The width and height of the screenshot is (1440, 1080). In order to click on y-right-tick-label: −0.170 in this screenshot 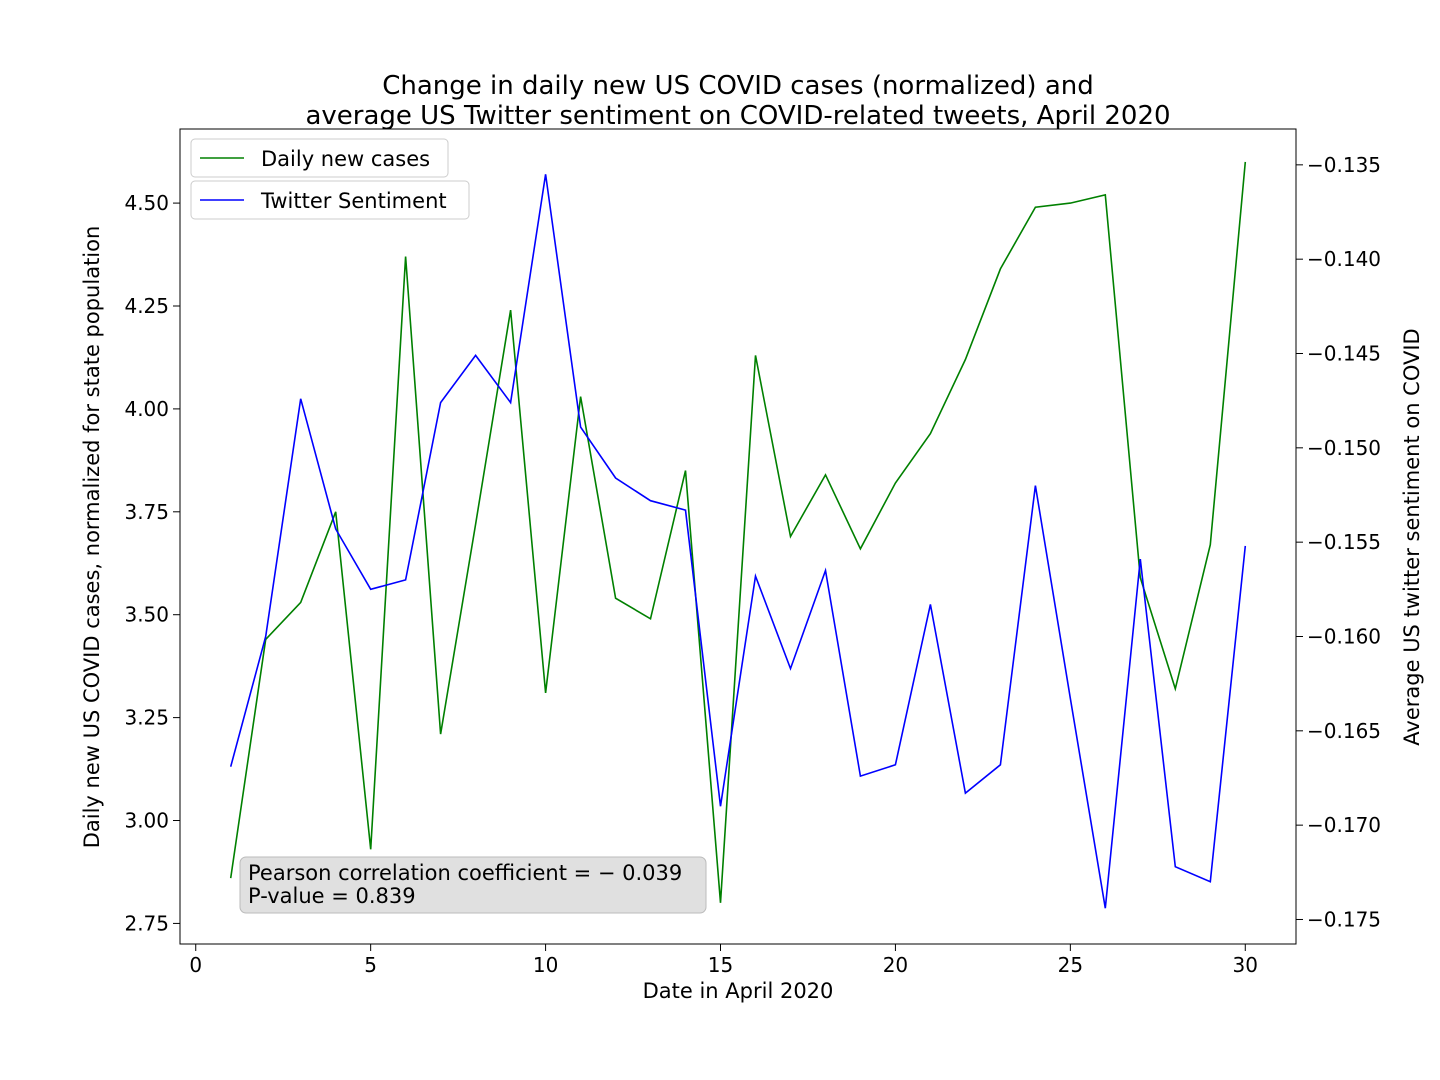, I will do `click(1344, 825)`.